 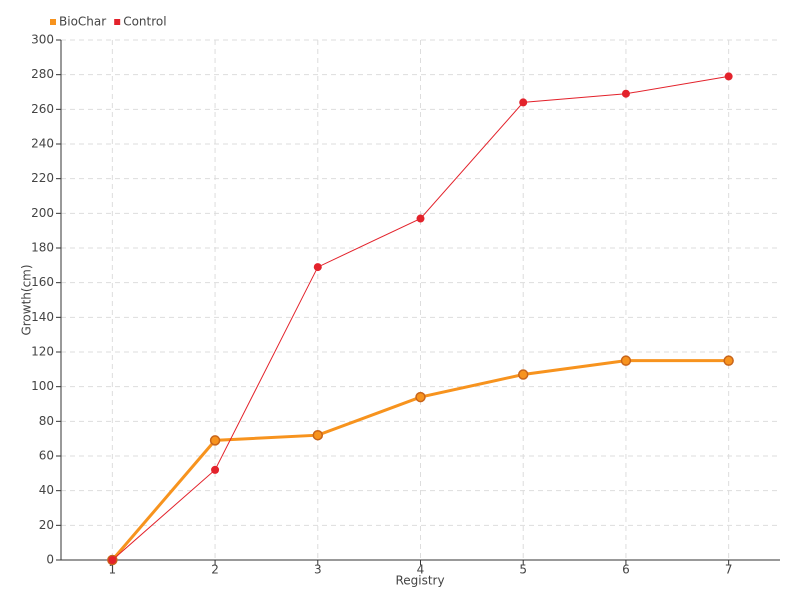 What do you see at coordinates (215, 570) in the screenshot?
I see `x-tick-label: 2` at bounding box center [215, 570].